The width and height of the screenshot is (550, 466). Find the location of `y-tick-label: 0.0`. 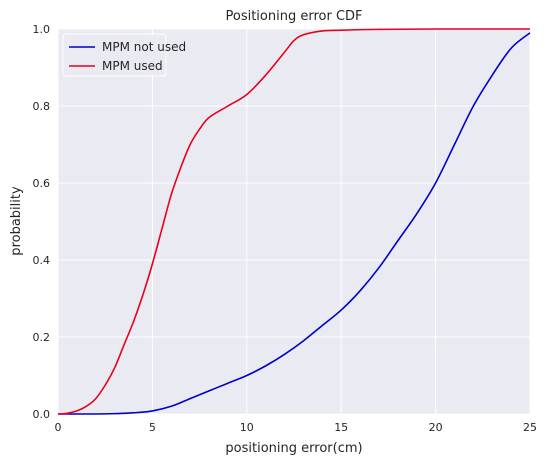

y-tick-label: 0.0 is located at coordinates (42, 414).